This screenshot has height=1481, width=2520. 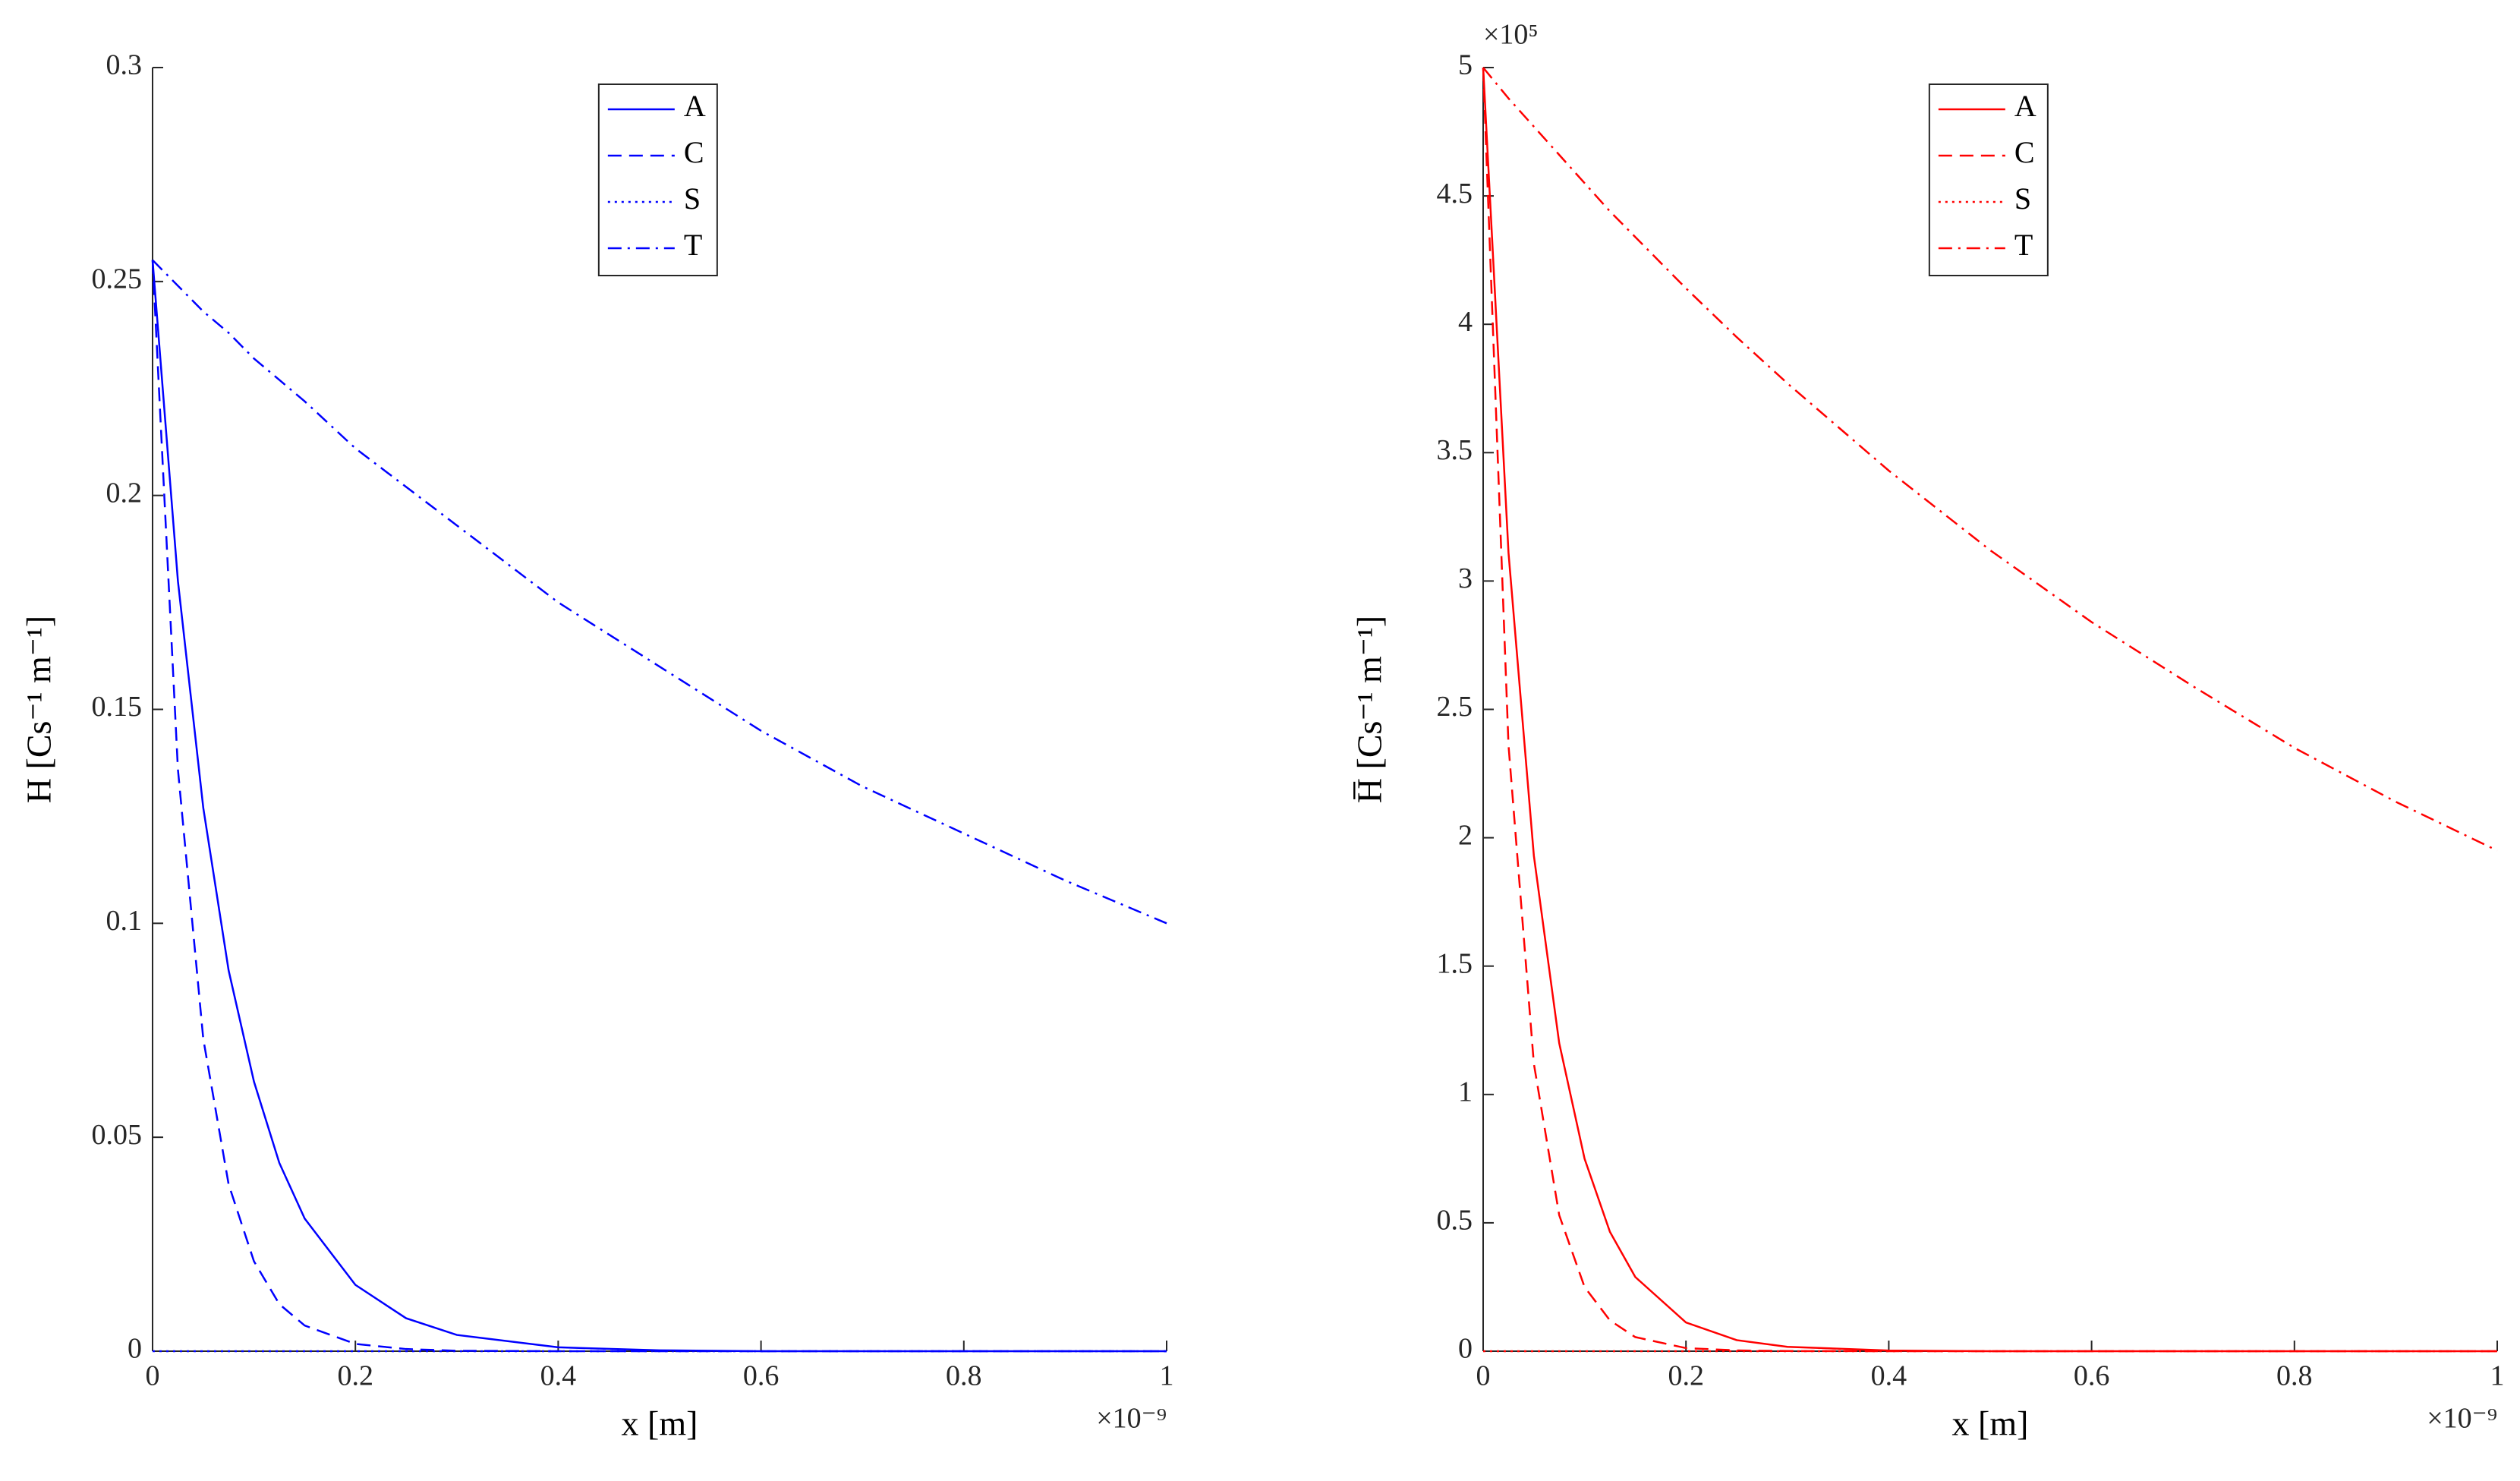 I want to click on y-tick-label: 1.5, so click(x=1455, y=963).